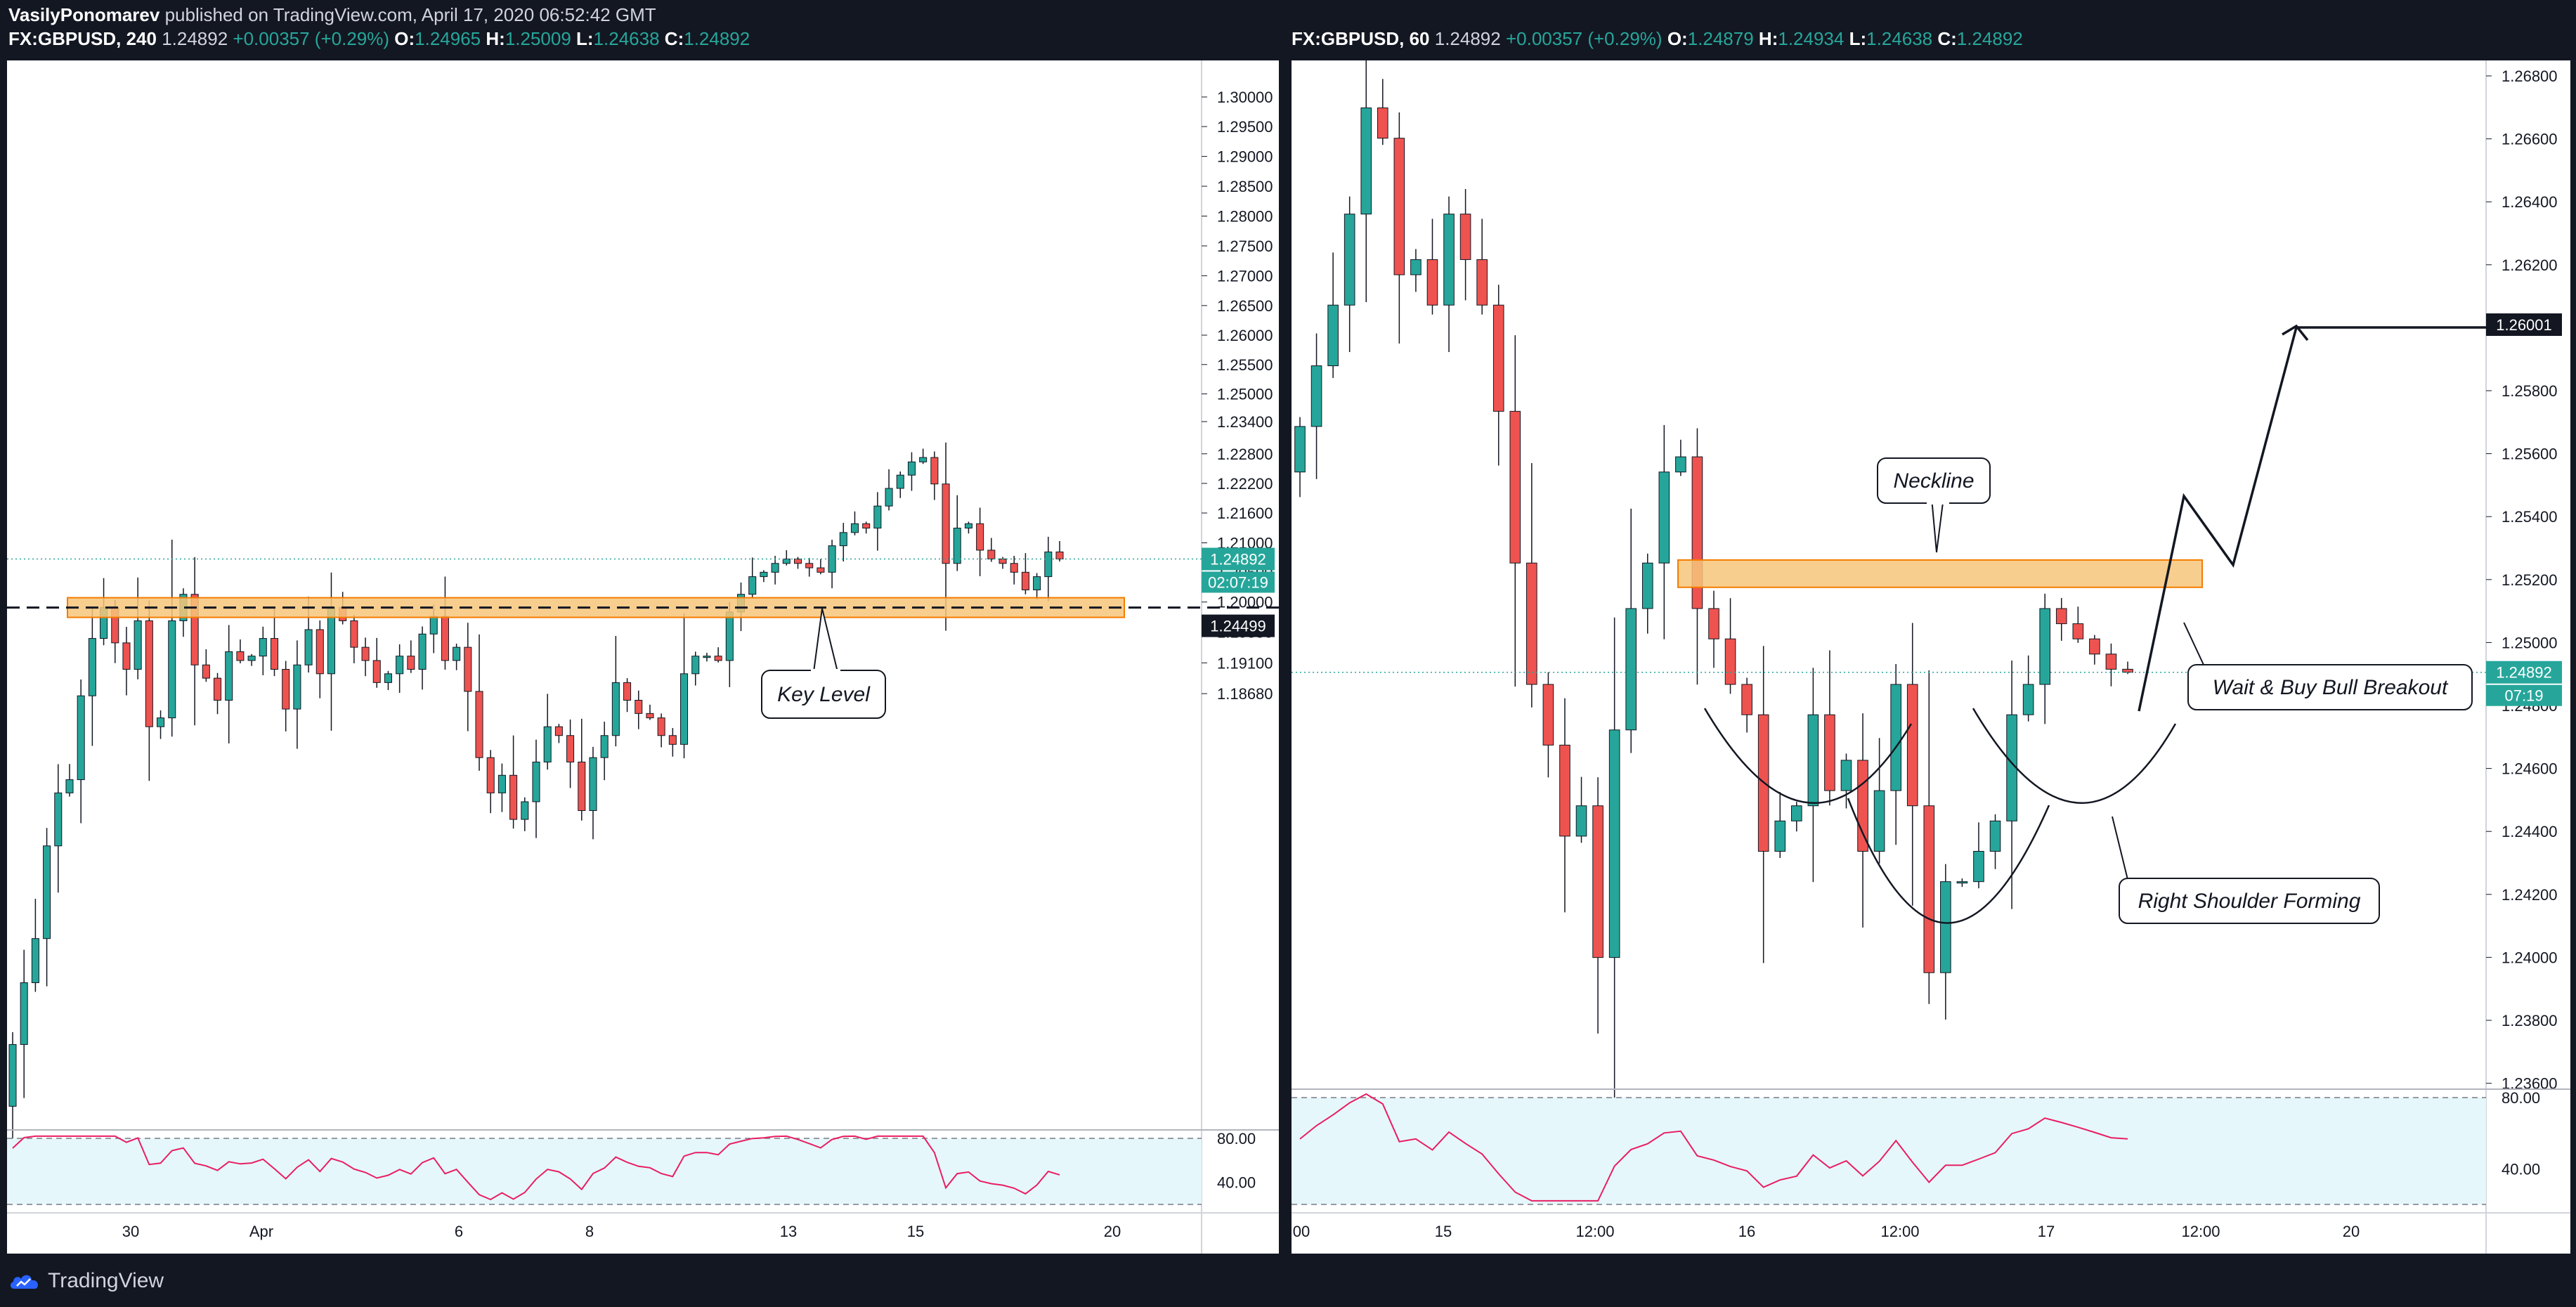  What do you see at coordinates (2200, 1231) in the screenshot?
I see `time-tick-label: 12:00` at bounding box center [2200, 1231].